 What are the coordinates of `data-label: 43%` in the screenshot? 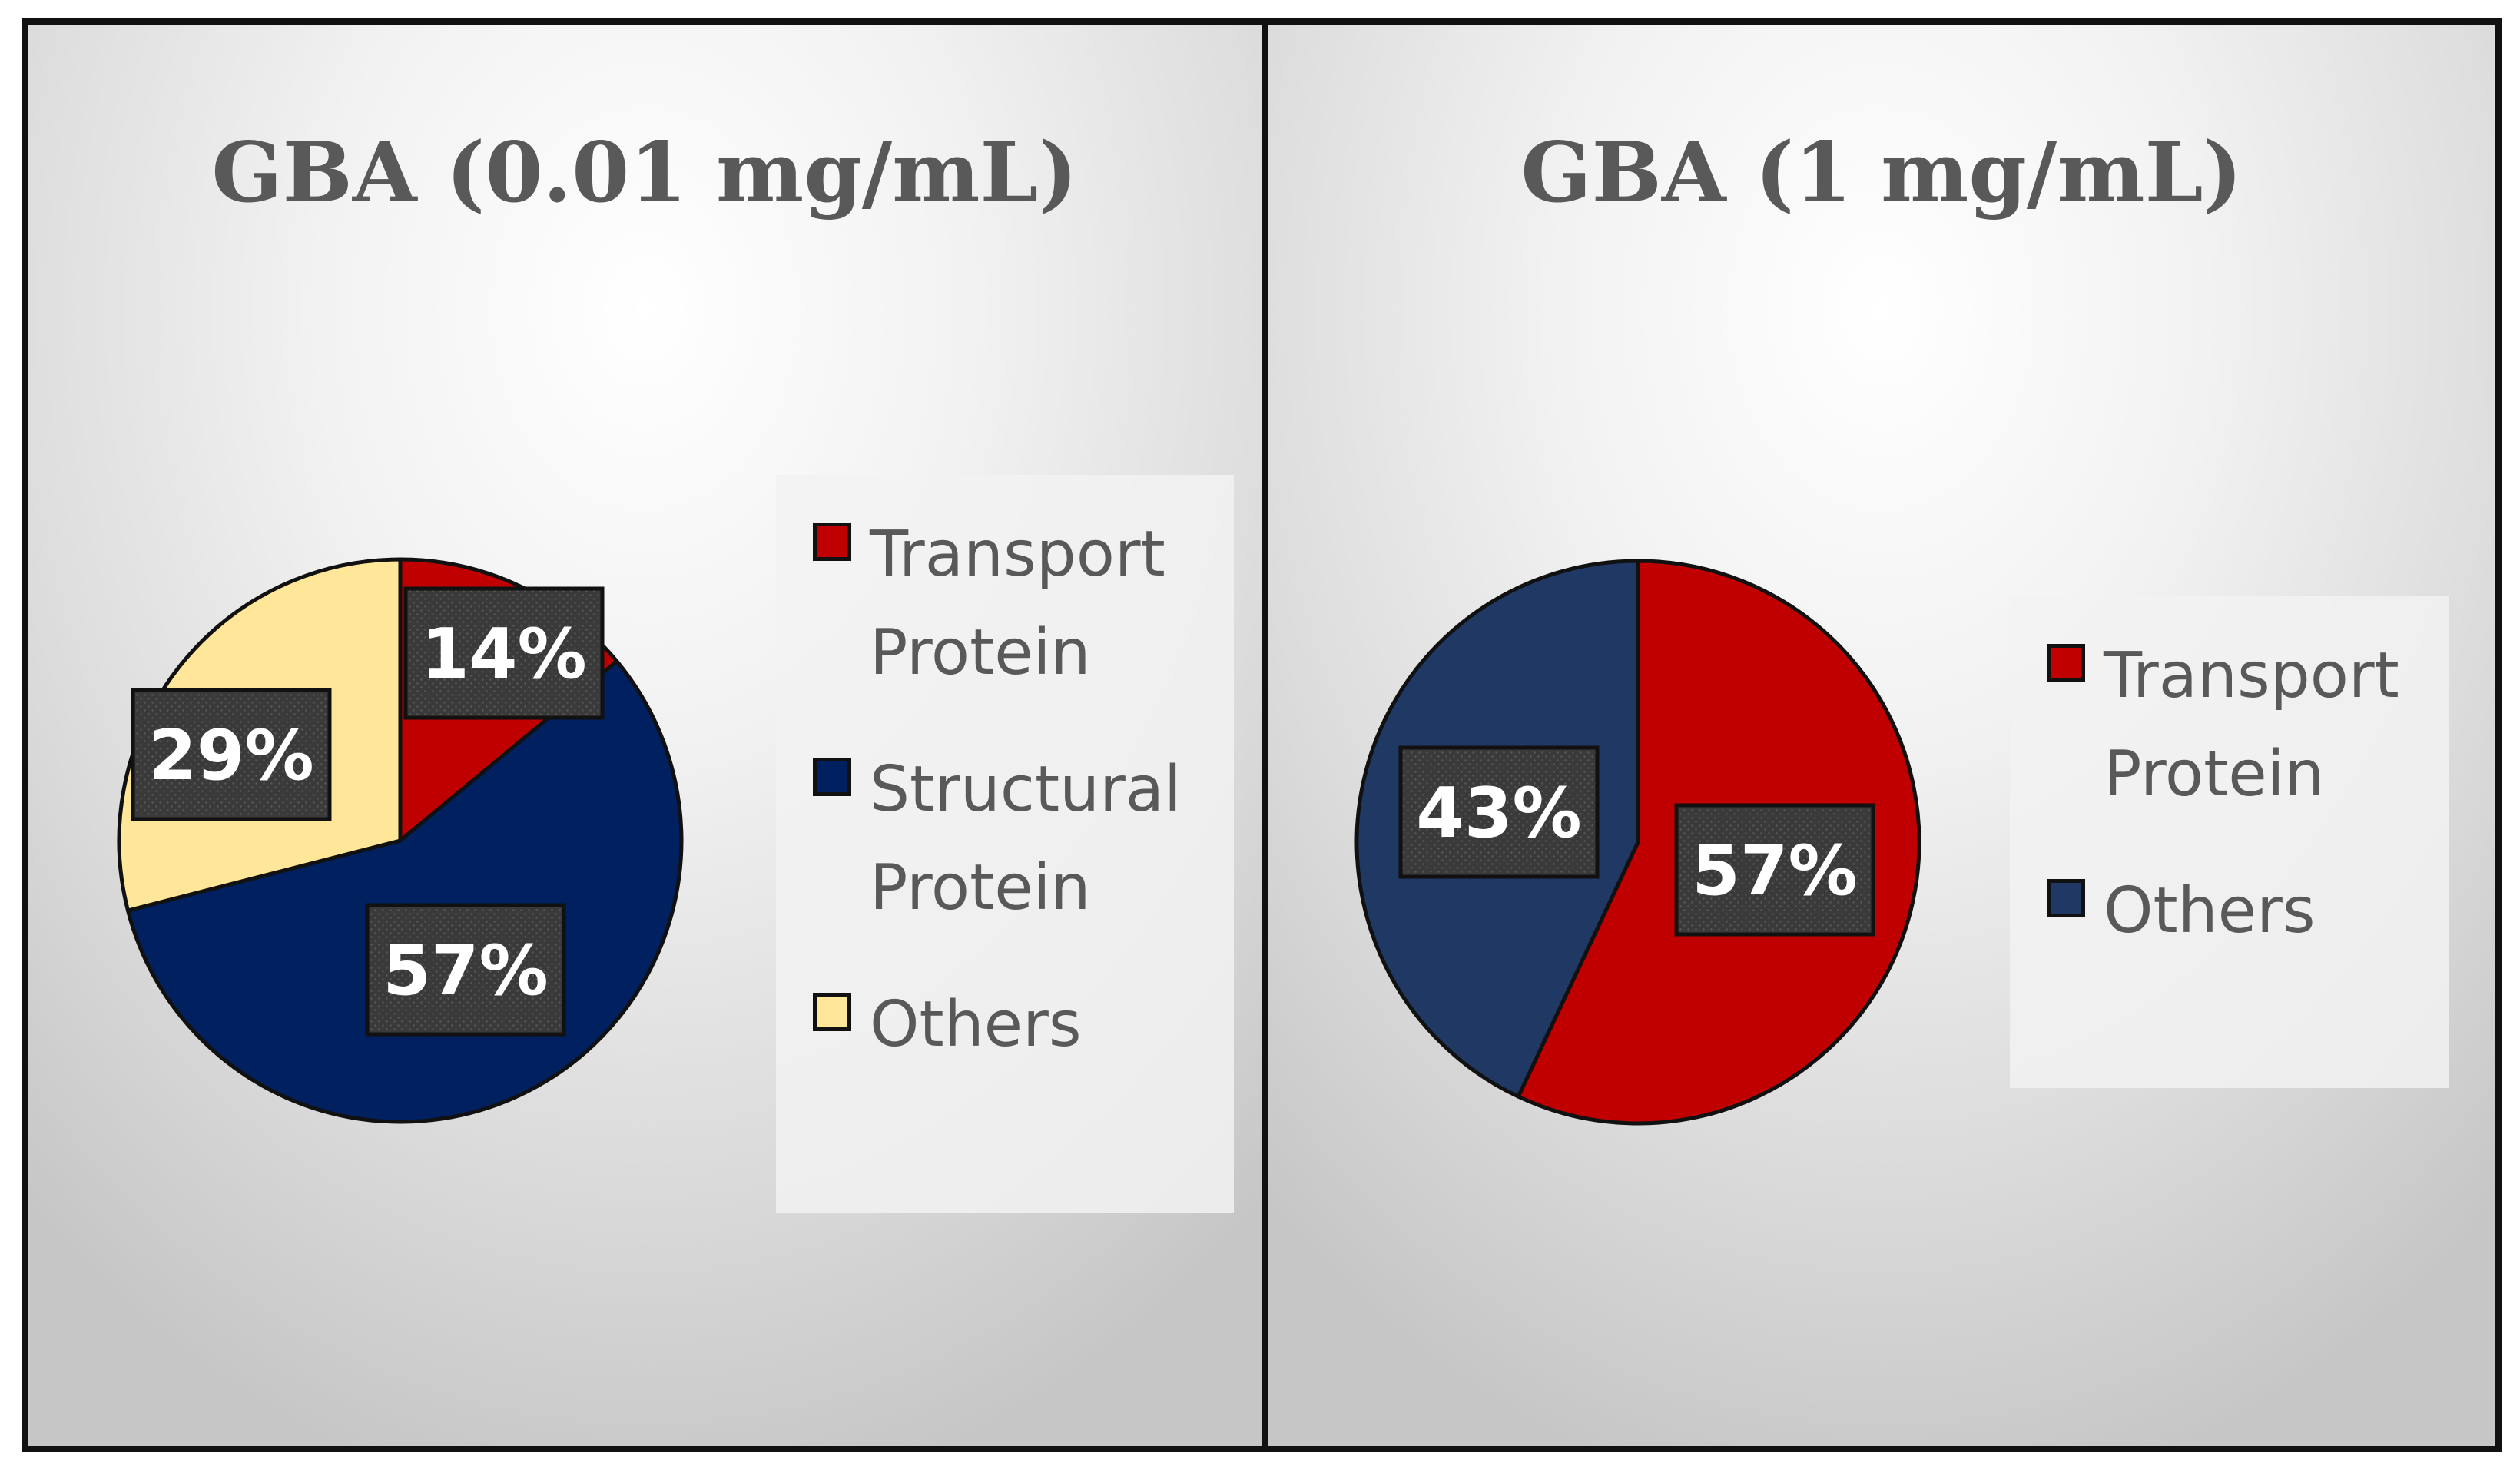 It's located at (1499, 812).